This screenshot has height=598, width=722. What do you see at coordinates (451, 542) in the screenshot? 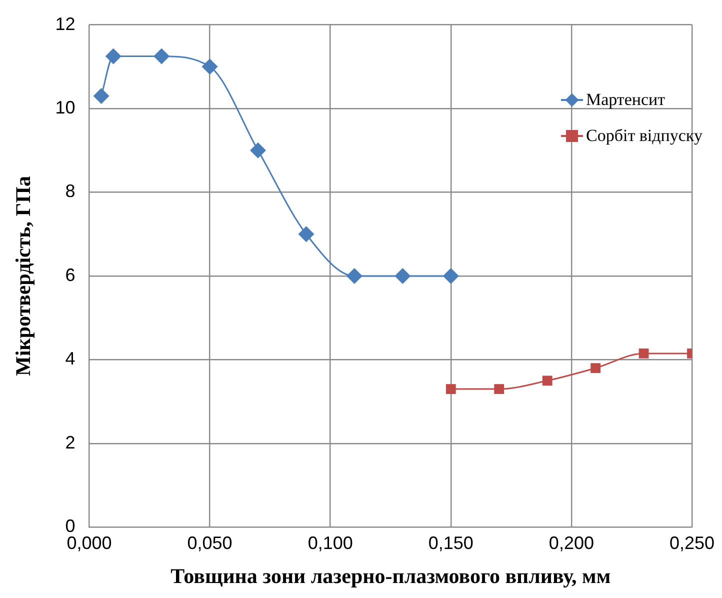
I see `x-tick-label: 0,150` at bounding box center [451, 542].